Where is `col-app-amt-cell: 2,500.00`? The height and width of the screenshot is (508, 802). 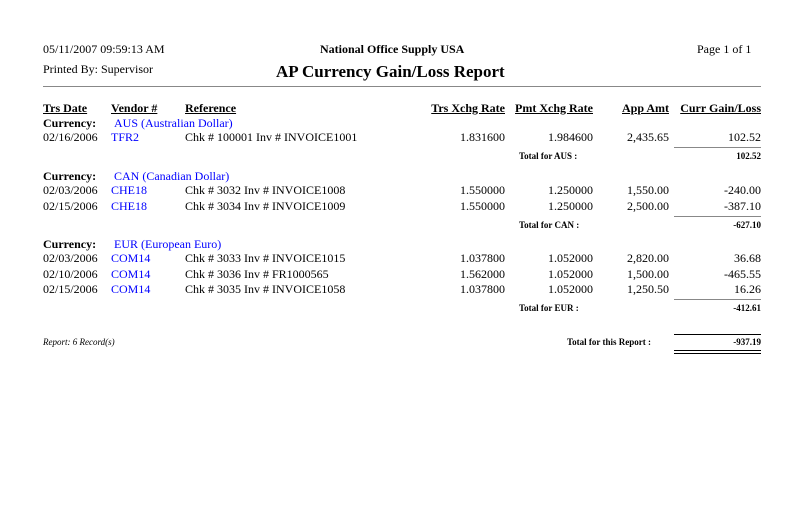
col-app-amt-cell: 2,500.00 is located at coordinates (648, 206).